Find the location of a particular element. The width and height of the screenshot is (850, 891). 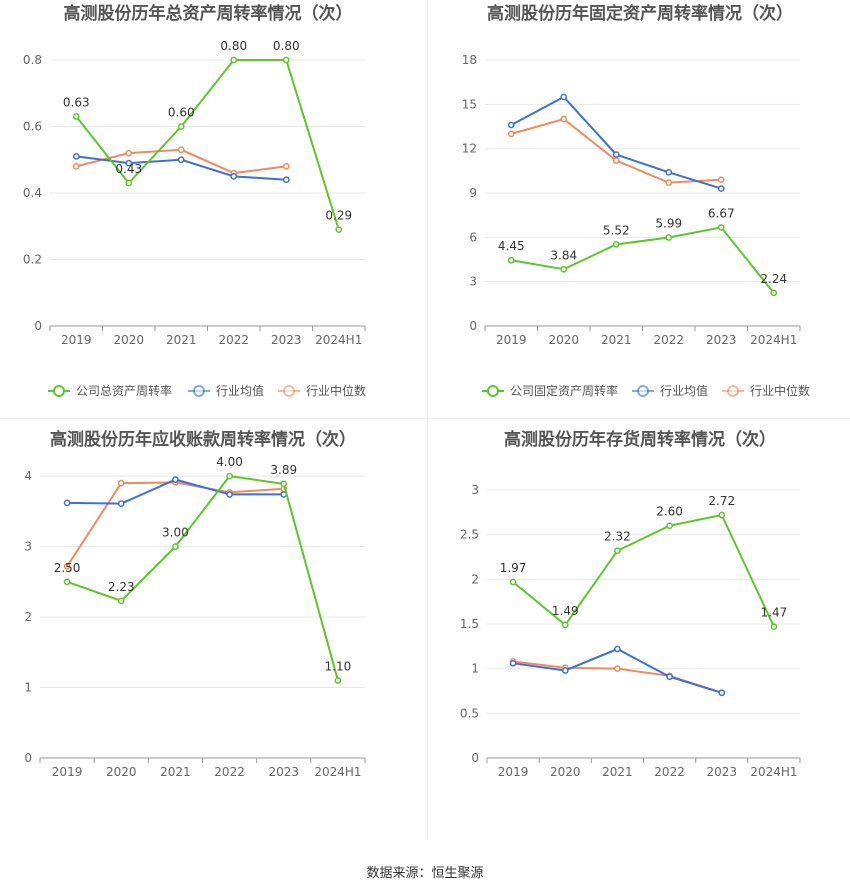

data-label: 6.67 is located at coordinates (721, 213).